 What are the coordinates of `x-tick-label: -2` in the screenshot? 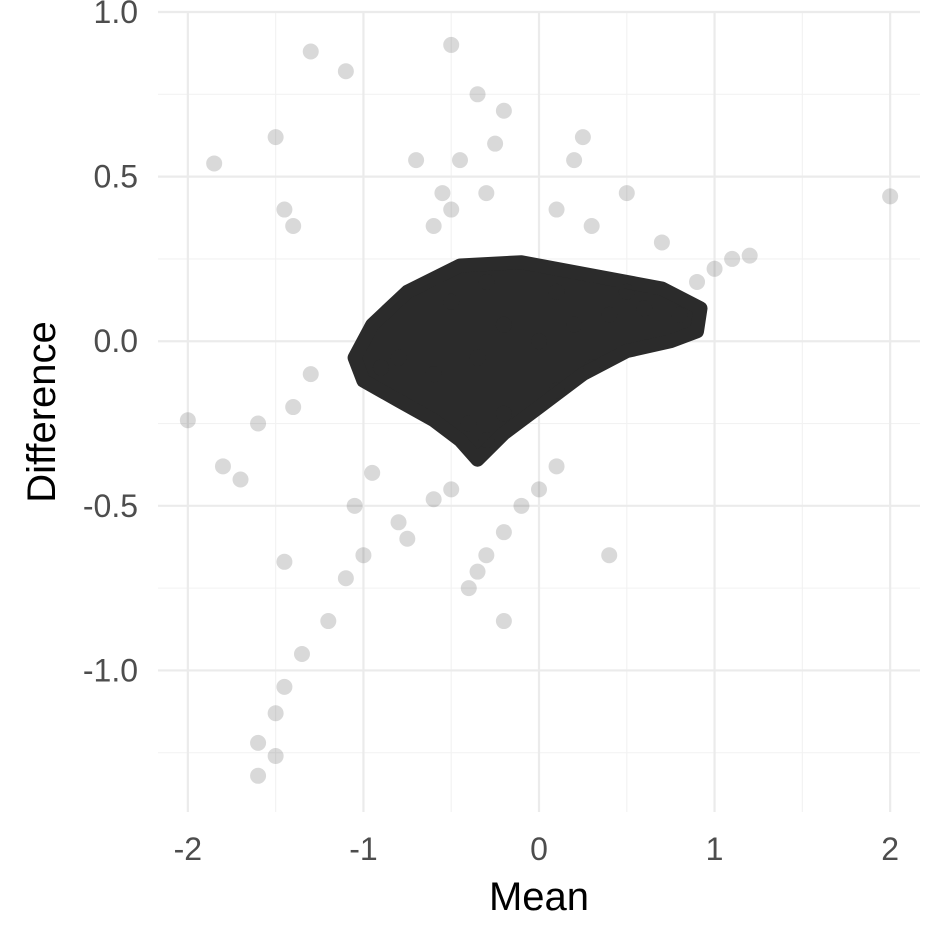 It's located at (188, 849).